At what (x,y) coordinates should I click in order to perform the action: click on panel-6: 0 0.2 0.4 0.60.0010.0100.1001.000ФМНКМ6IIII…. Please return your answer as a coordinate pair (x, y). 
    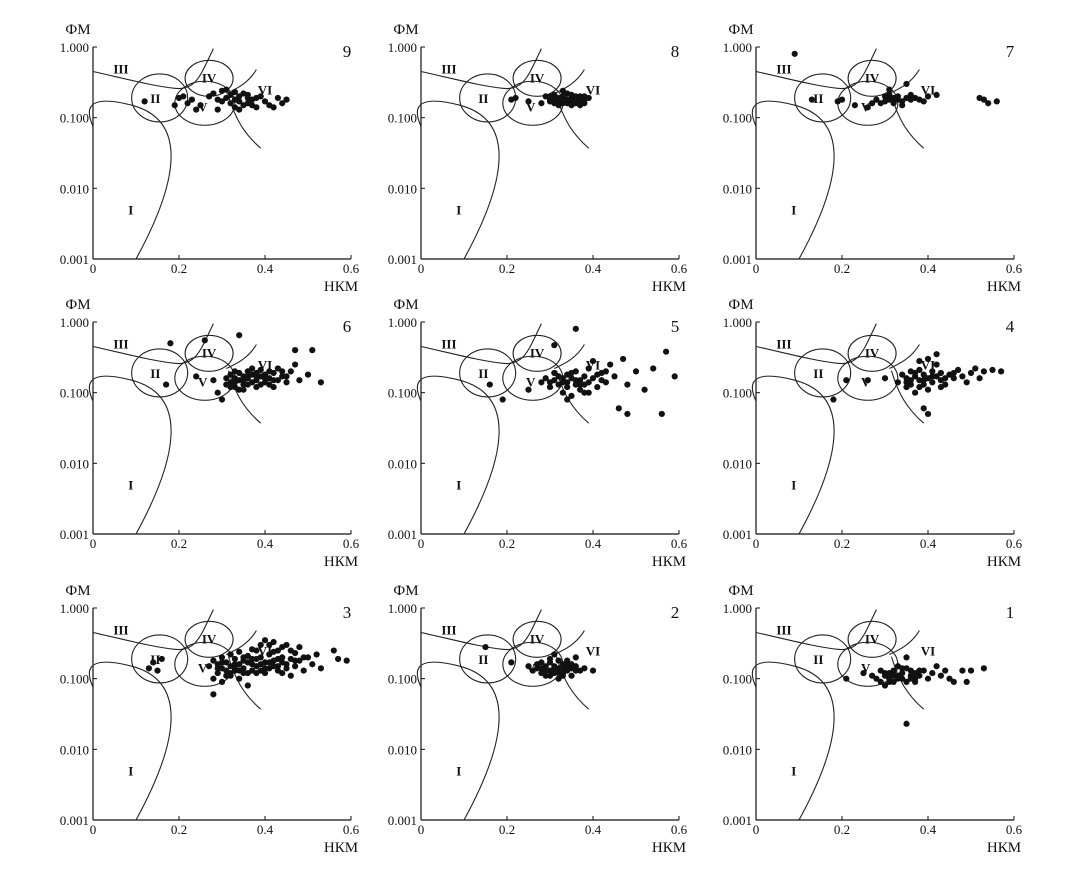
    Looking at the image, I should click on (210, 433).